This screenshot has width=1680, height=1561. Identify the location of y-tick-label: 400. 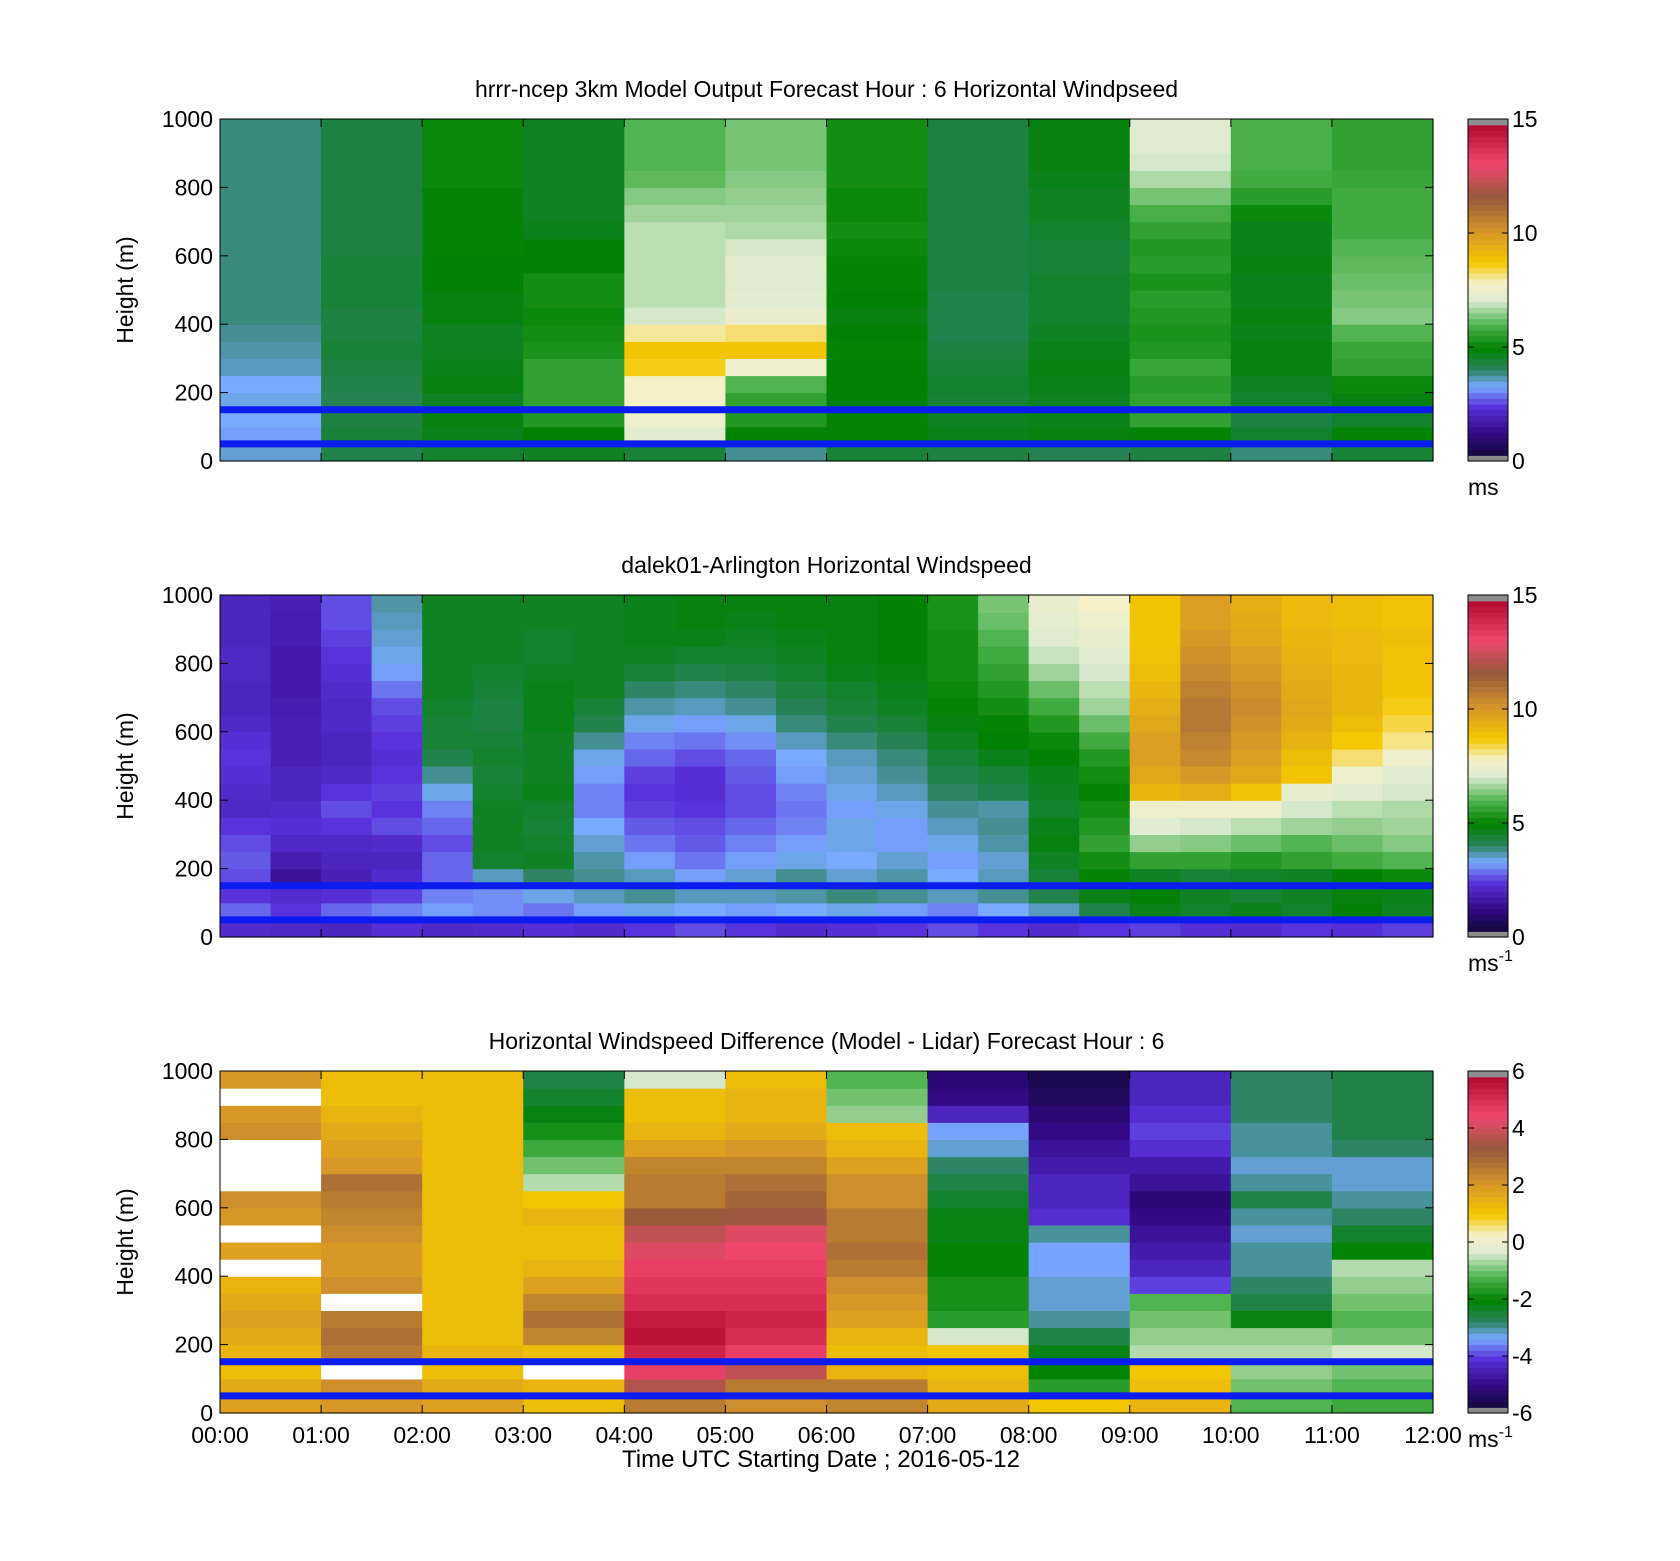
(194, 324).